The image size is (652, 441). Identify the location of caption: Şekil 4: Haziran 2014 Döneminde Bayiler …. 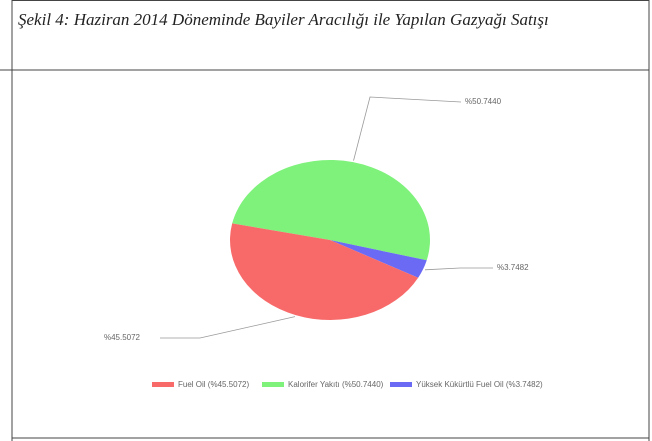
(283, 19).